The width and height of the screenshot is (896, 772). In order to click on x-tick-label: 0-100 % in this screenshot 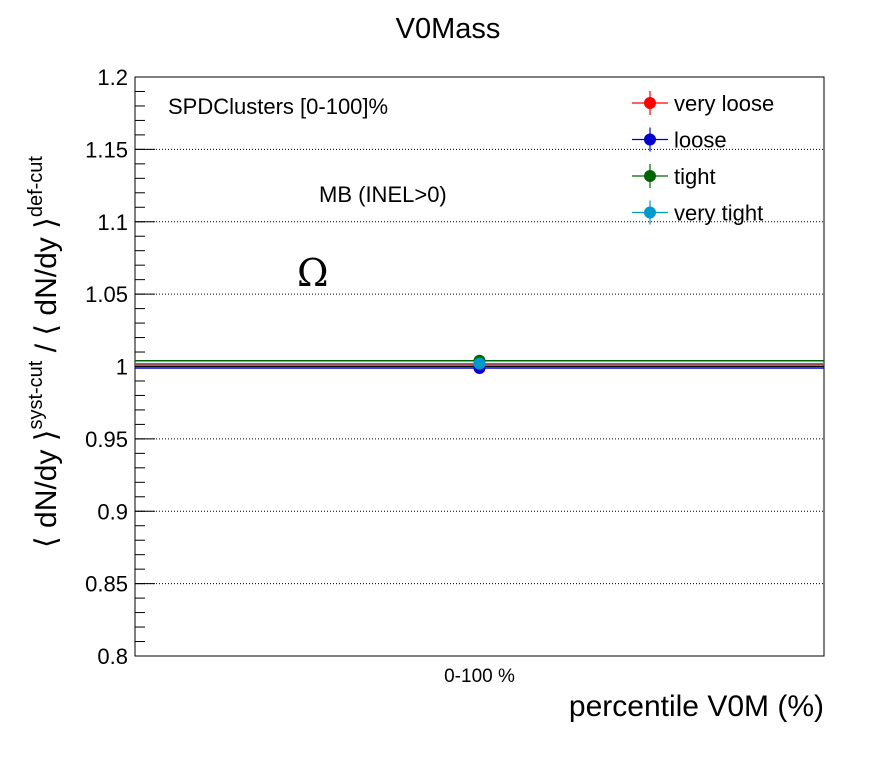, I will do `click(479, 676)`.